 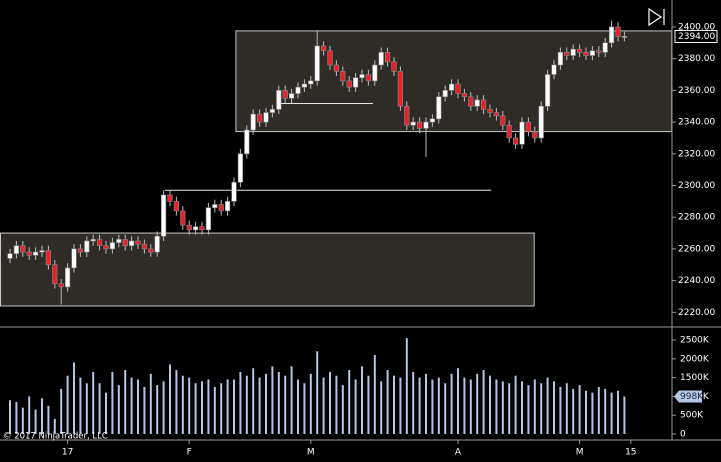 I want to click on current-price-box, so click(x=696, y=36).